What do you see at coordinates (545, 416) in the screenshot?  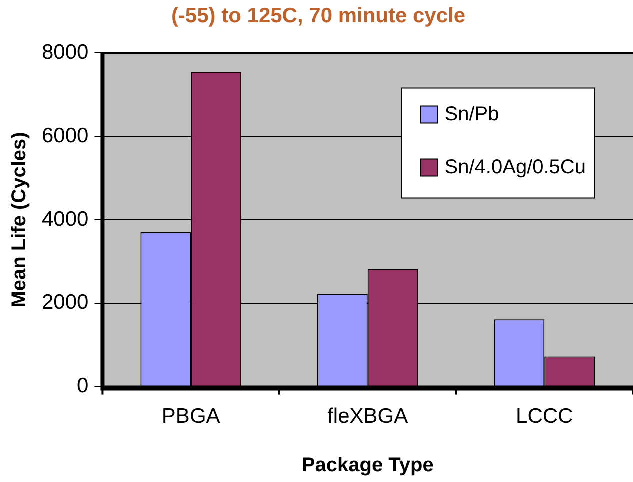 I see `x-tick-label: LCCC` at bounding box center [545, 416].